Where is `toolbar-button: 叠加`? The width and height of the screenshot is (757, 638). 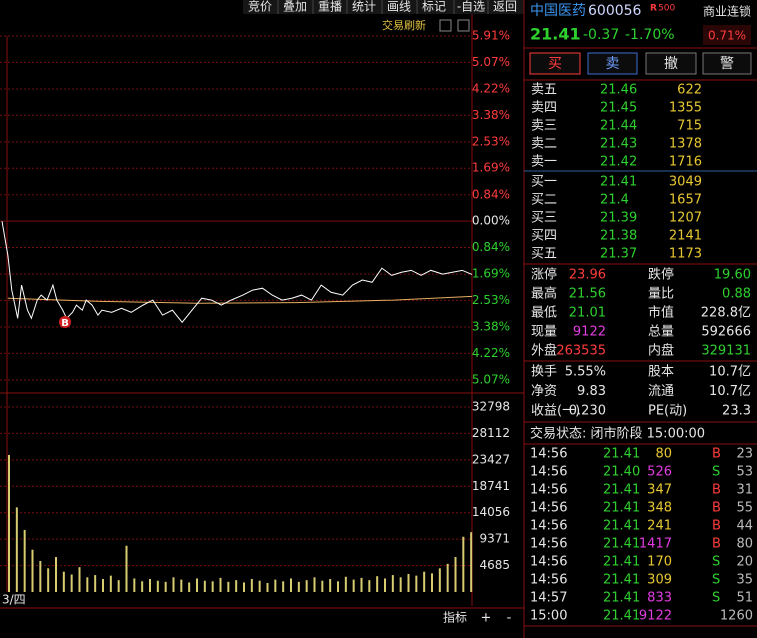
toolbar-button: 叠加 is located at coordinates (295, 7).